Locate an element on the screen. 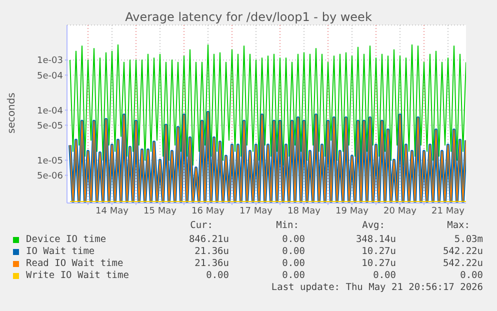 This screenshot has height=311, width=497. chart-title: Average latency for /dev/loop1 - by week is located at coordinates (248, 17).